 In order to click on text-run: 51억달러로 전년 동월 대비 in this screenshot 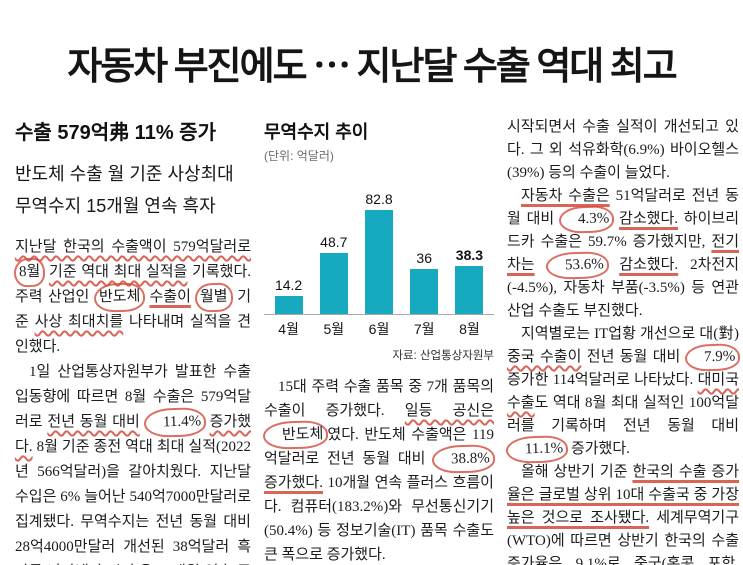, I will do `click(623, 207)`.